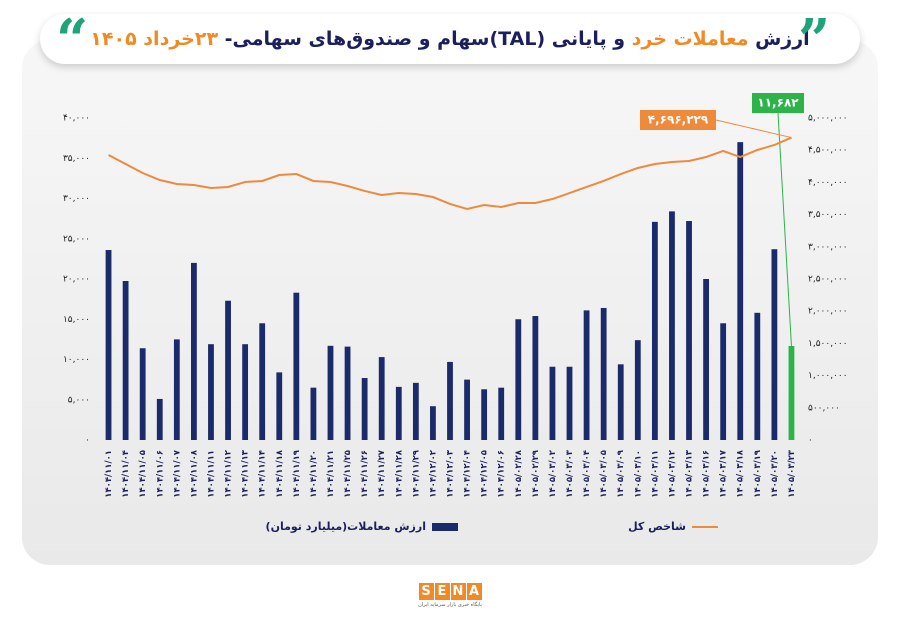 This screenshot has height=623, width=900. I want to click on y-tick-label: ۵,۰۰۰, so click(79, 400).